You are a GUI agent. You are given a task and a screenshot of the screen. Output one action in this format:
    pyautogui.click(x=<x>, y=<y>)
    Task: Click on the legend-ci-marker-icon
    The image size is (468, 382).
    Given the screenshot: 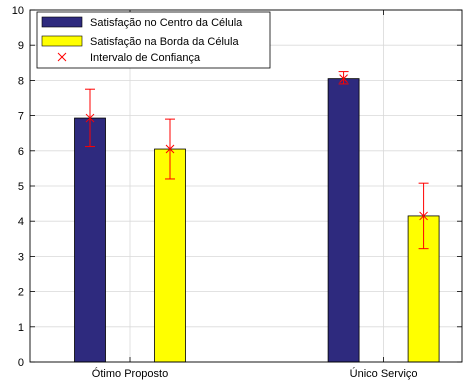 What is the action you would take?
    pyautogui.click(x=62, y=57)
    